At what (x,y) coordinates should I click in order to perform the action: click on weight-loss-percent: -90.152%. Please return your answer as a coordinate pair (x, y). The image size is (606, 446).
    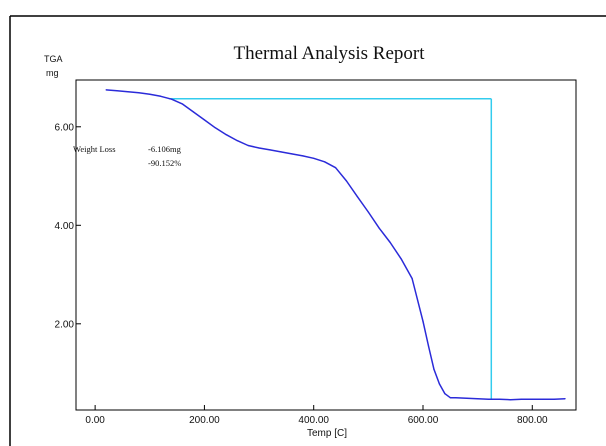
    Looking at the image, I should click on (164, 163).